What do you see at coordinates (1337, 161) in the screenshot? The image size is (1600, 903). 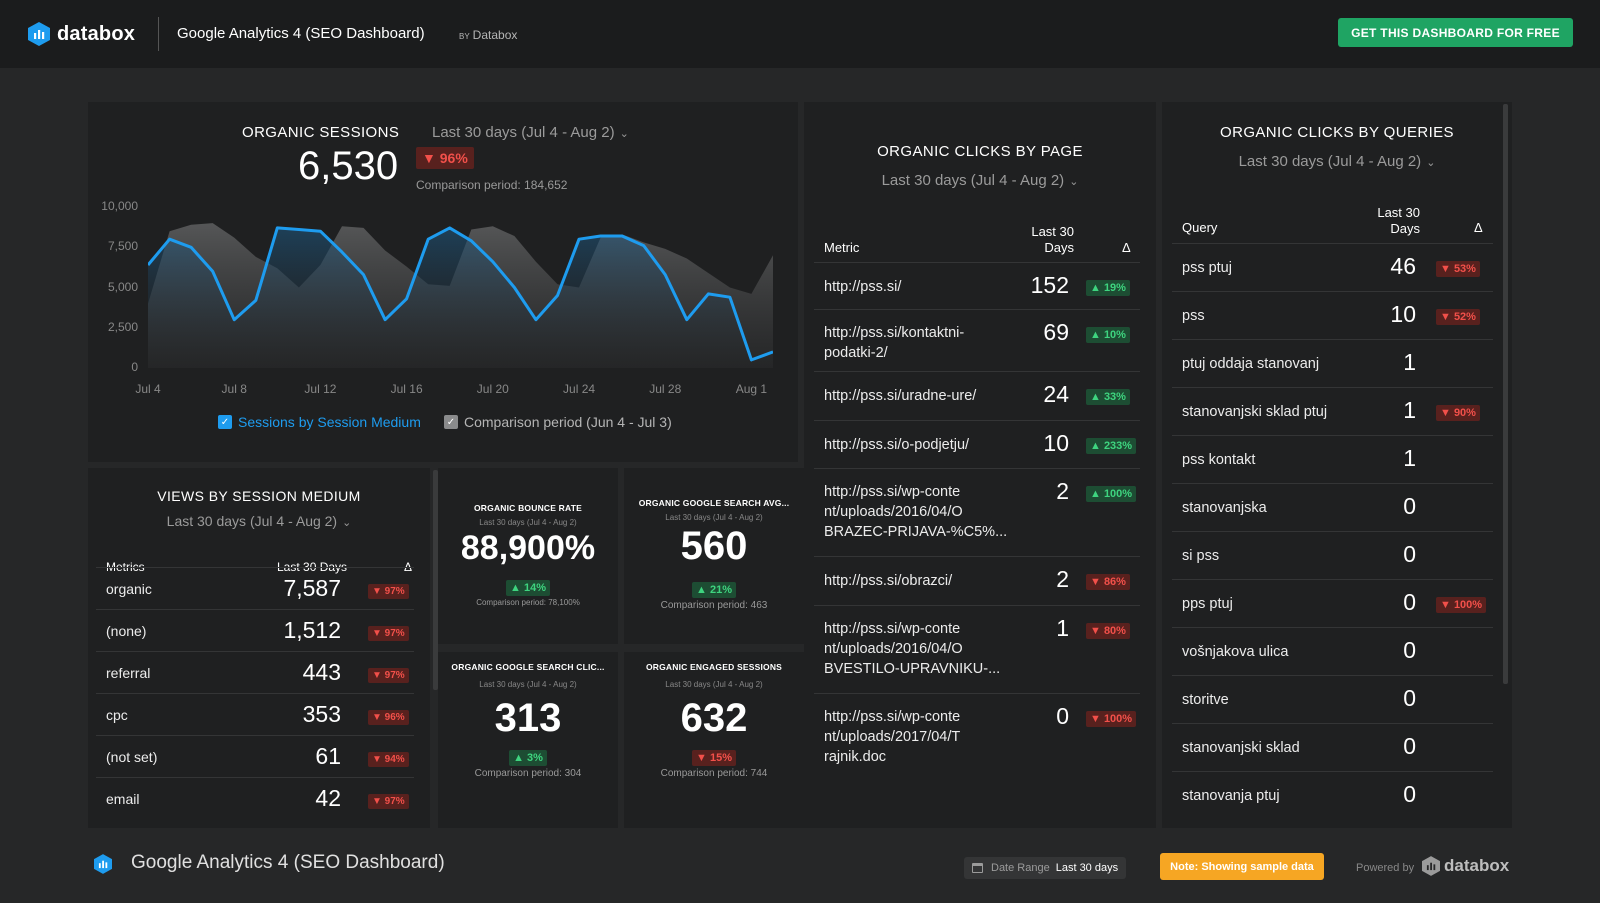 I see `query-range-dropdown: Last 30 days (Jul 4 - Aug 2) ⌄` at bounding box center [1337, 161].